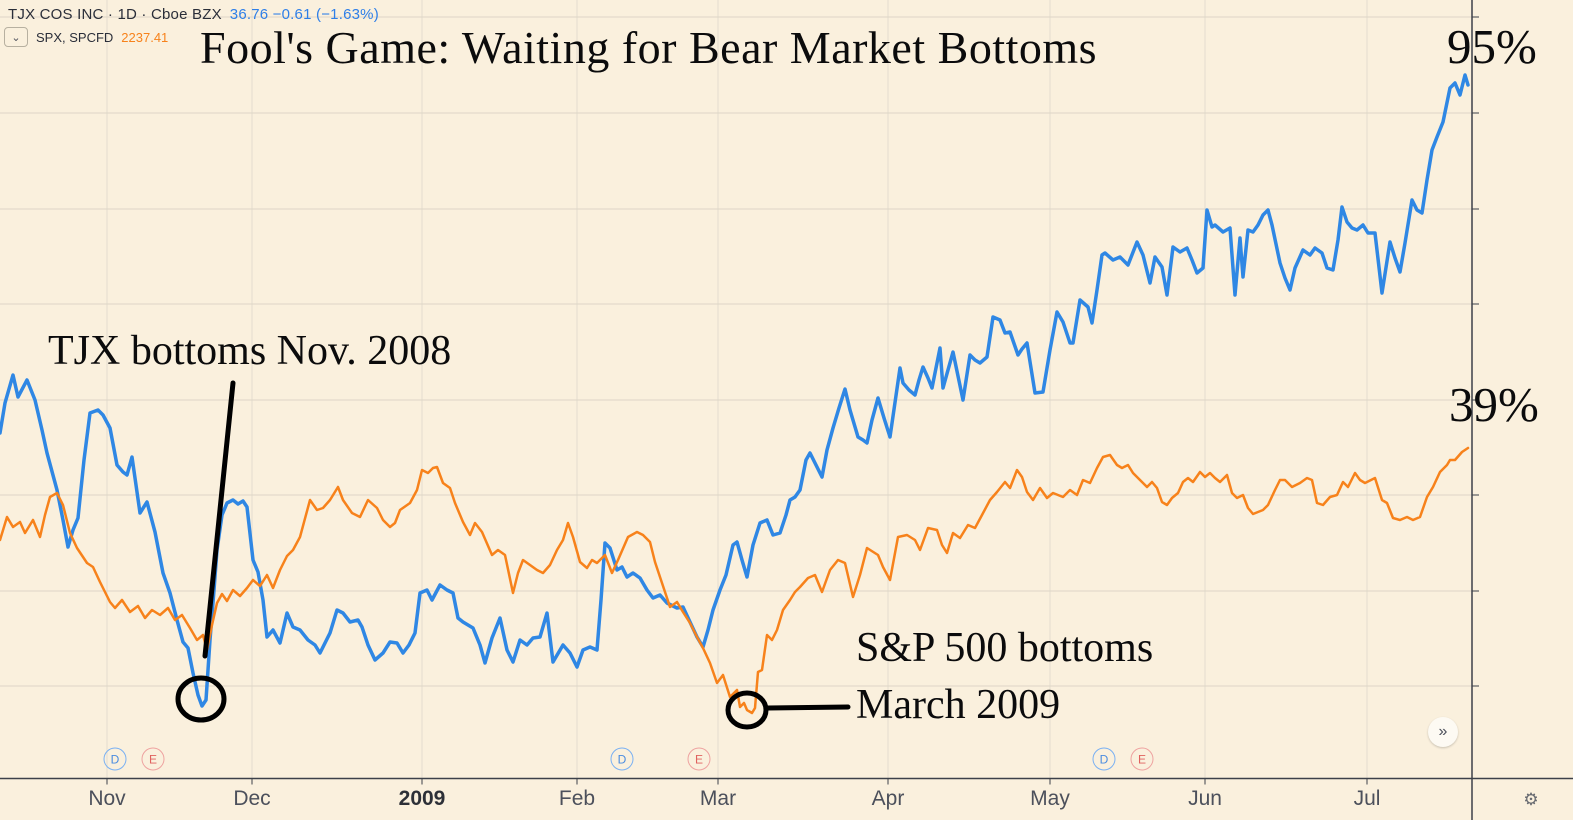  I want to click on chevron-down-icon: ⌄, so click(16, 37).